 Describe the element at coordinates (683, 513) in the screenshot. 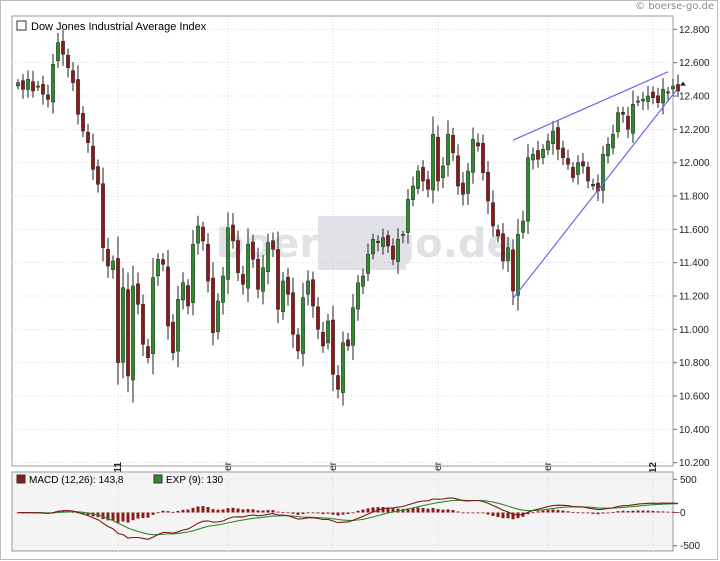

I see `macd-tick-label: 0` at that location.